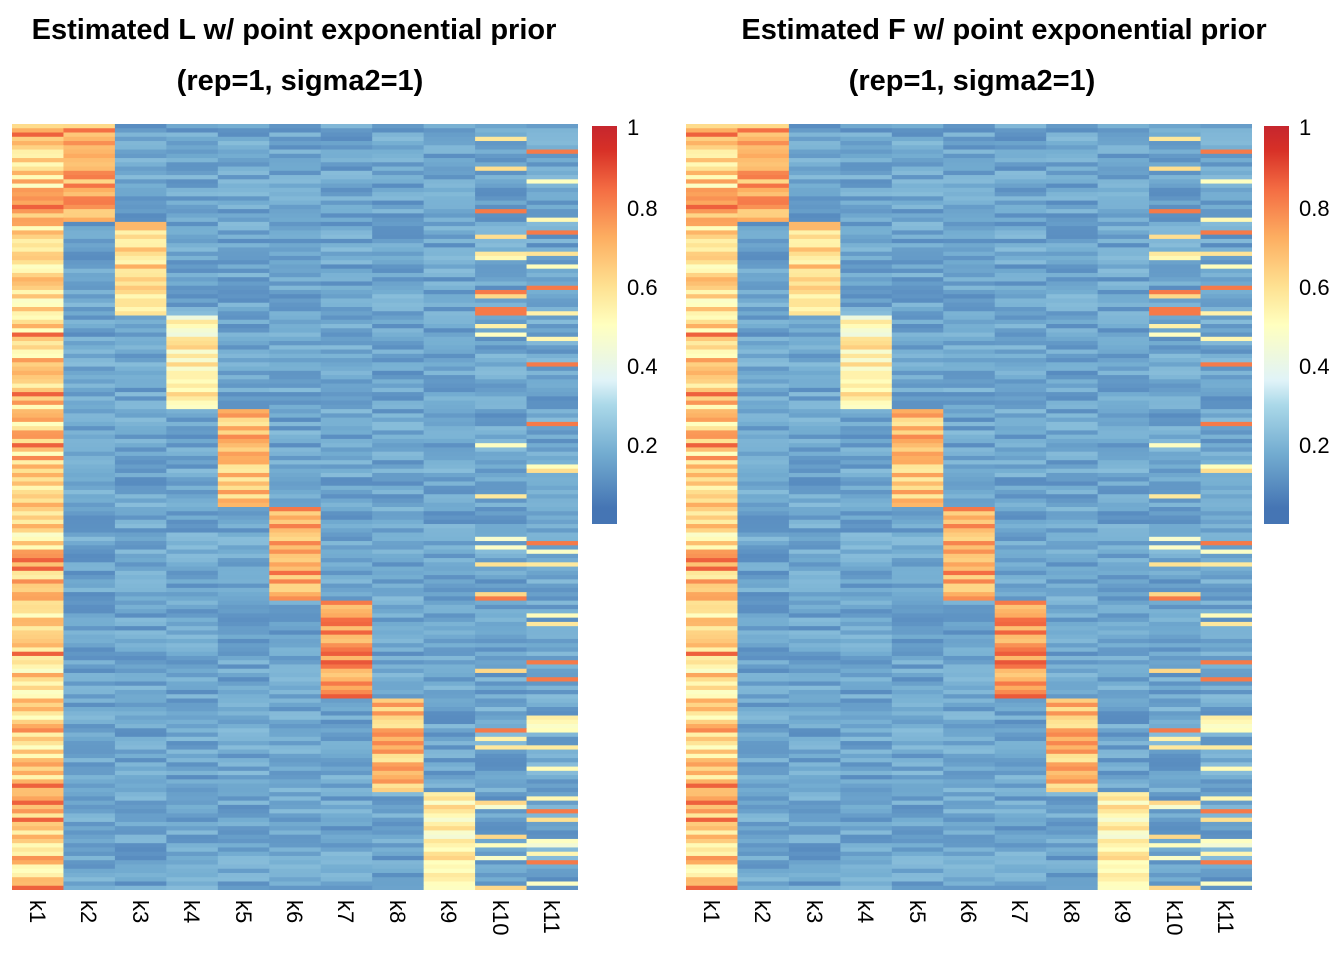 The height and width of the screenshot is (960, 1344). I want to click on x-tick-label: k2, so click(89, 912).